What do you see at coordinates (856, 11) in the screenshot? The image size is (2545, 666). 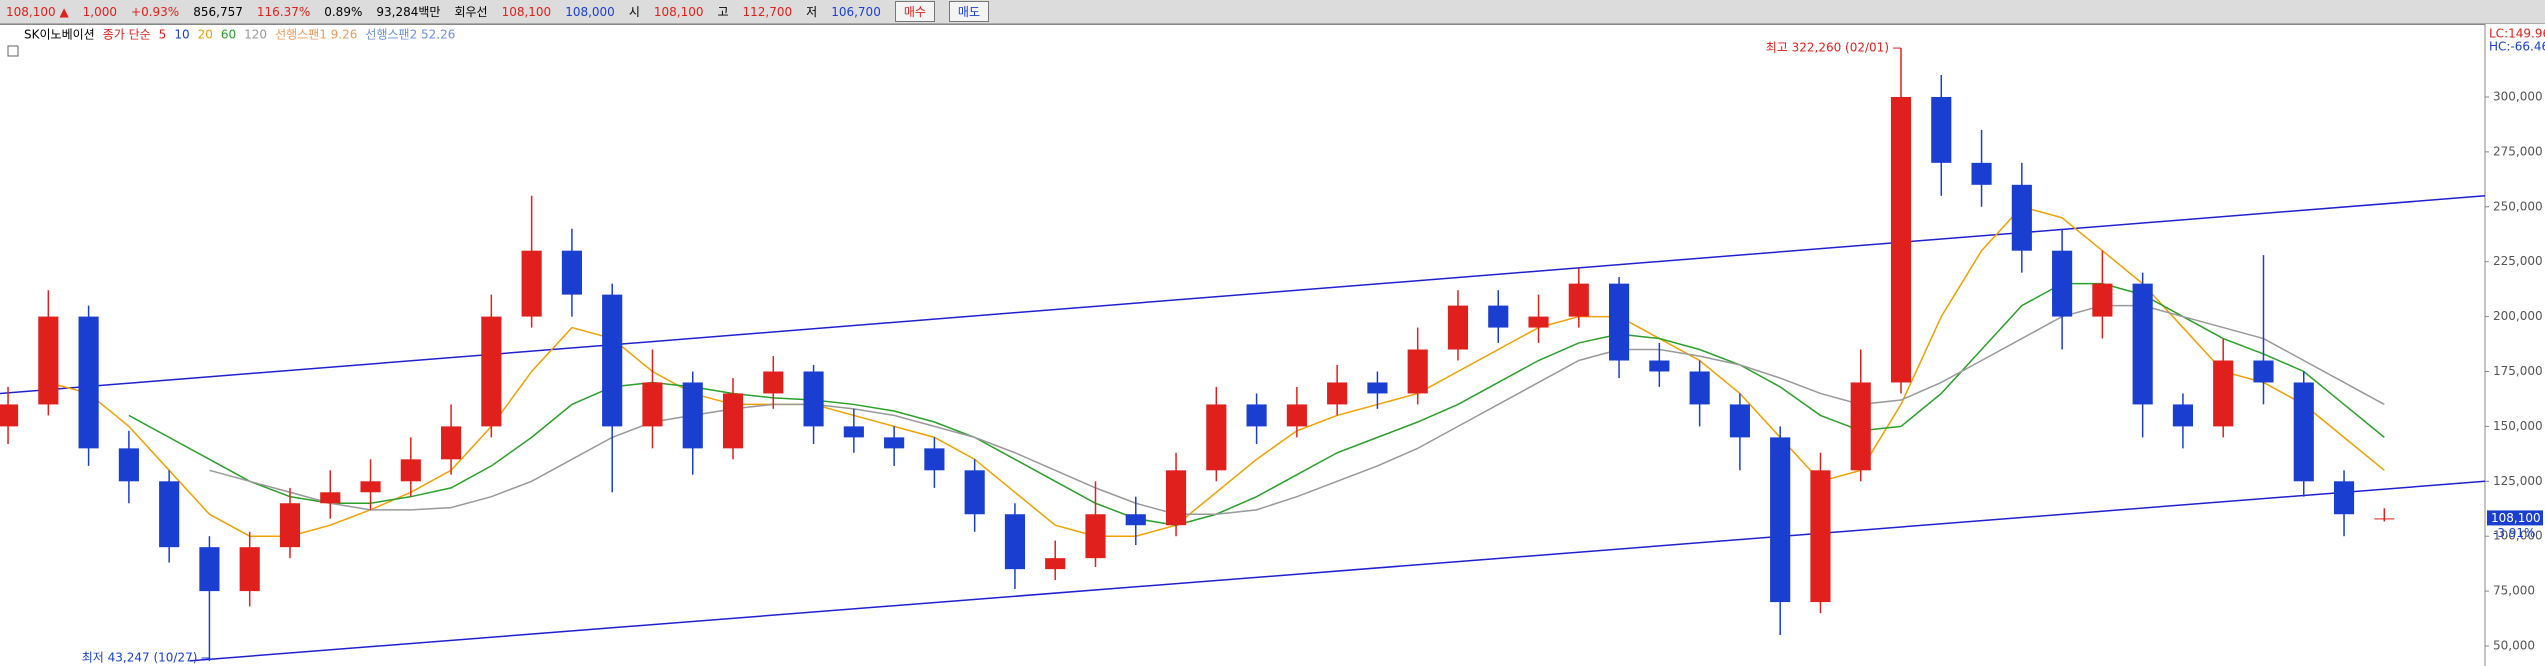 I see `toolbar-item: 106,700` at bounding box center [856, 11].